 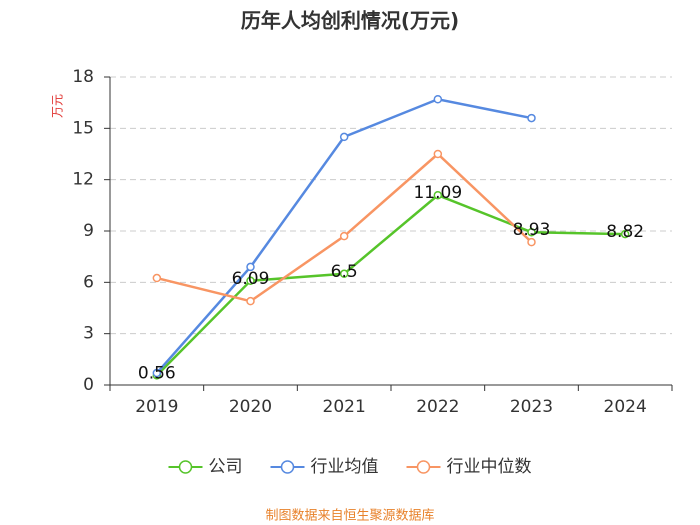 What do you see at coordinates (226, 467) in the screenshot?
I see `legend-label: 公司` at bounding box center [226, 467].